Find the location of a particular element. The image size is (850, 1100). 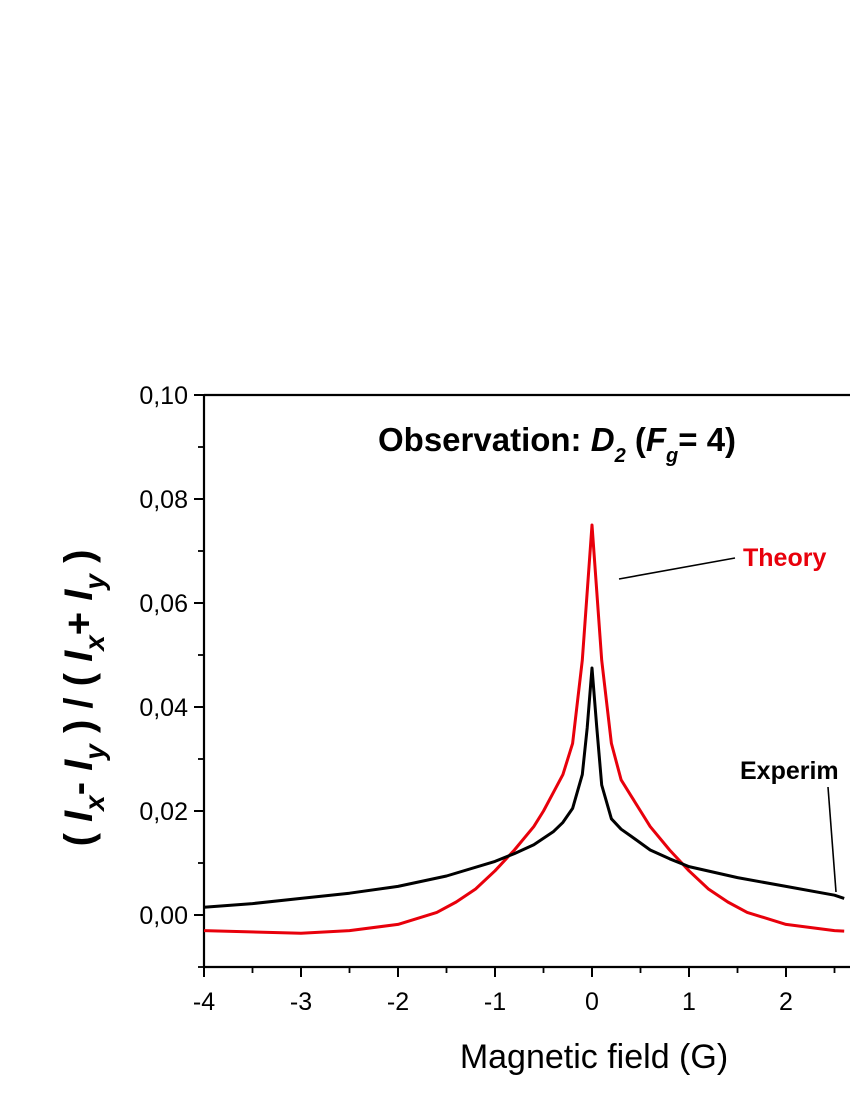

x-tick-label: 2 is located at coordinates (786, 1002).